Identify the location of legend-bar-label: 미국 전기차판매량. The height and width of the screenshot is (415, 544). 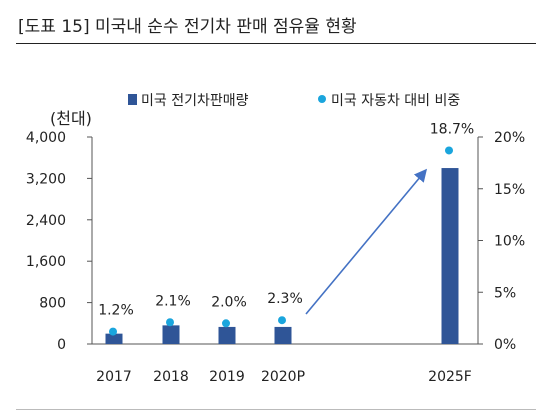
(195, 101).